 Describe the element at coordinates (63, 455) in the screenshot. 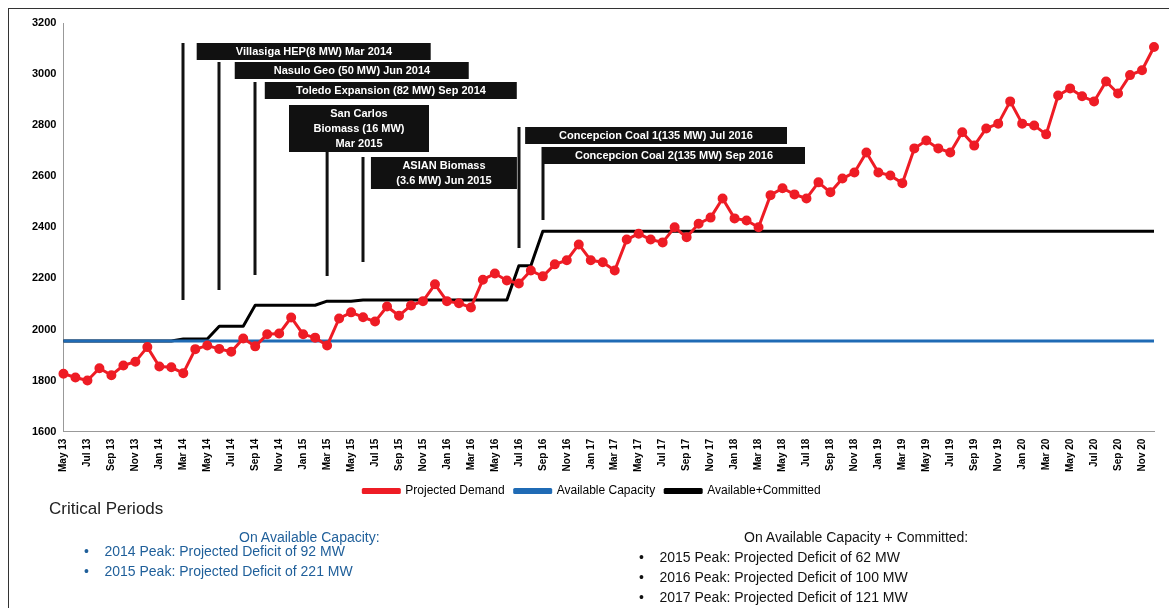

I see `x-tick-label: May 13` at that location.